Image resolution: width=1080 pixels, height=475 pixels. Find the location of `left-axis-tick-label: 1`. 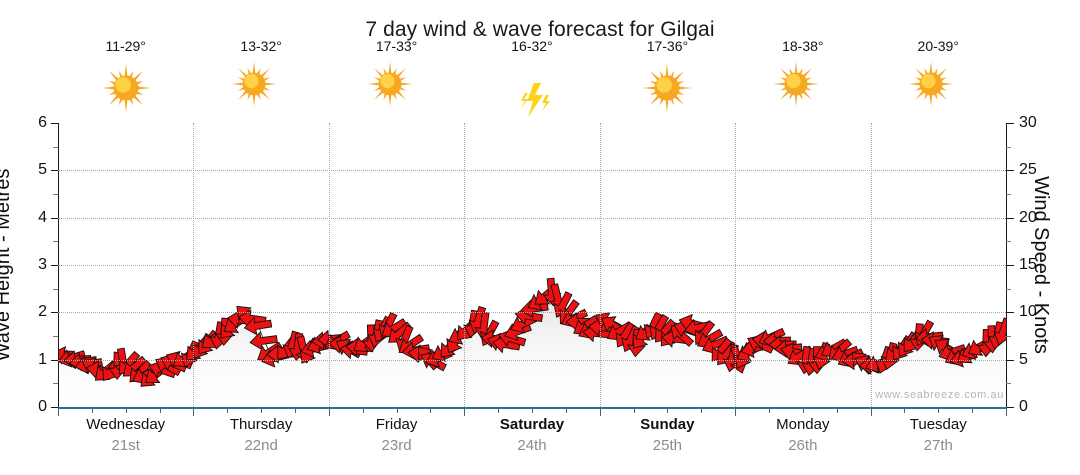

left-axis-tick-label: 1 is located at coordinates (42, 359).